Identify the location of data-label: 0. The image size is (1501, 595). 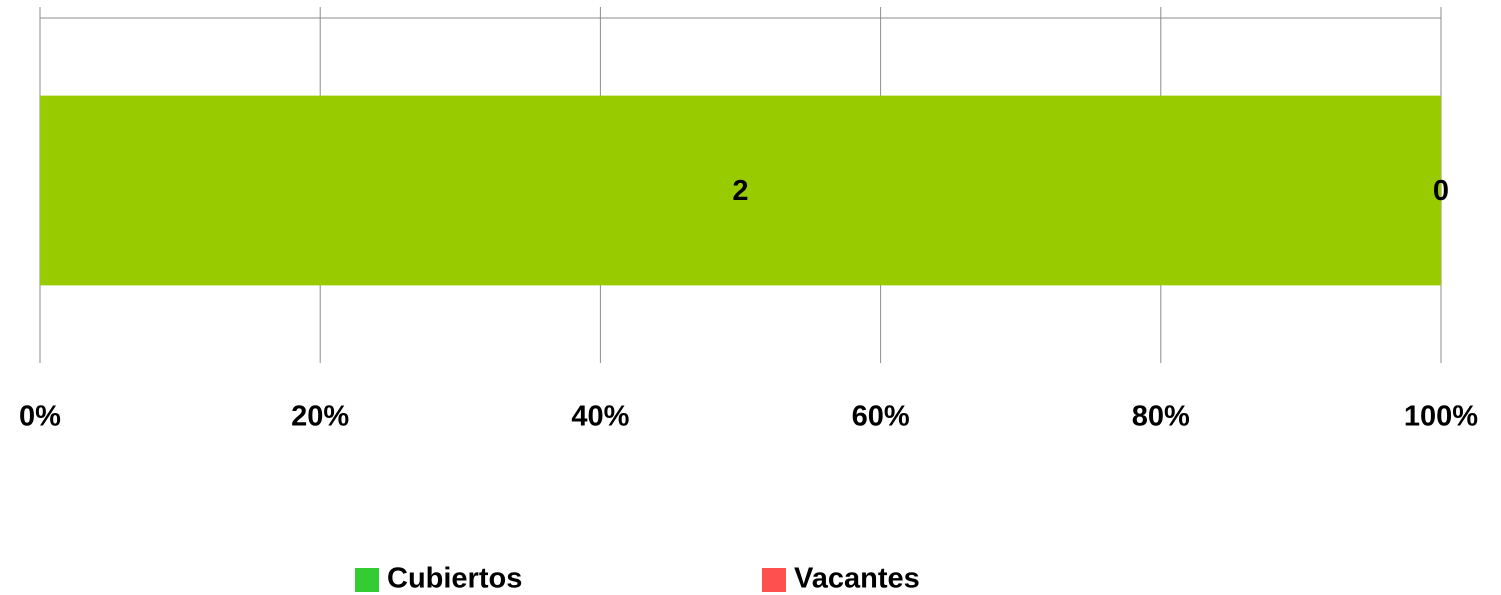
(1441, 191).